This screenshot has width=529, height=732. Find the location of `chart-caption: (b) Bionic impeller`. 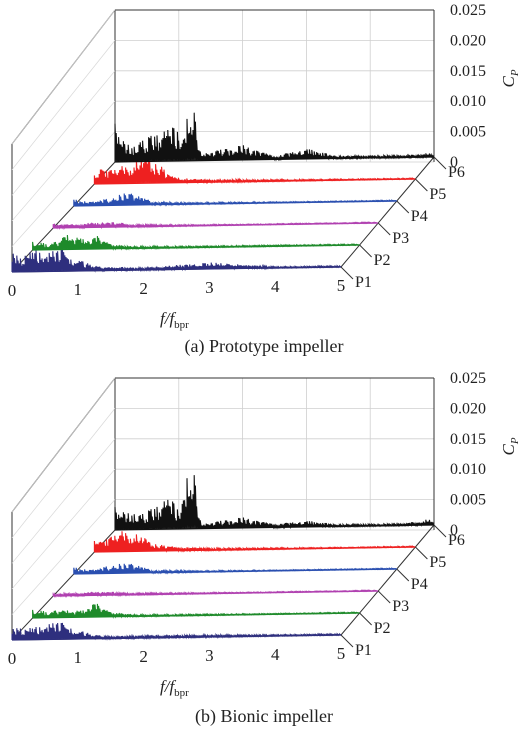

chart-caption: (b) Bionic impeller is located at coordinates (264, 716).